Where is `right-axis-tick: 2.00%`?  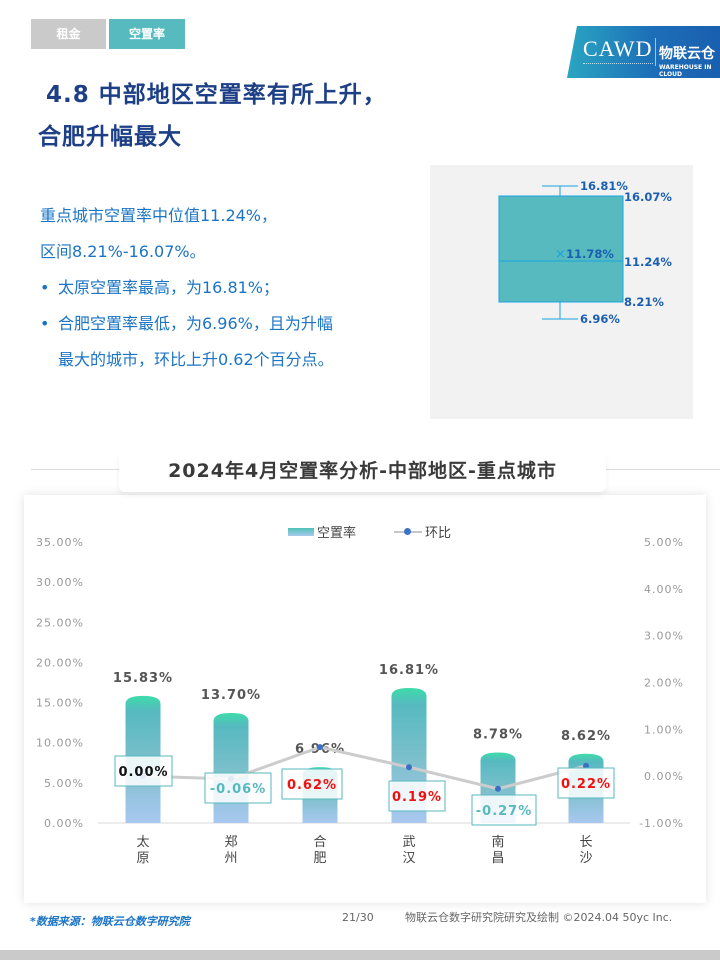 right-axis-tick: 2.00% is located at coordinates (664, 683).